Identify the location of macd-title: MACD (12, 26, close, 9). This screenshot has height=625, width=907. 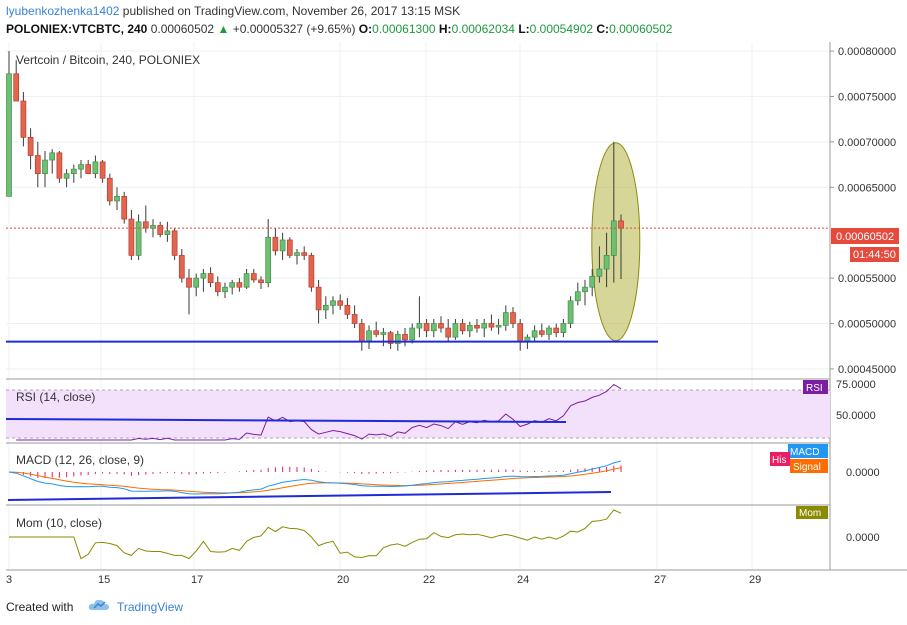
(80, 460).